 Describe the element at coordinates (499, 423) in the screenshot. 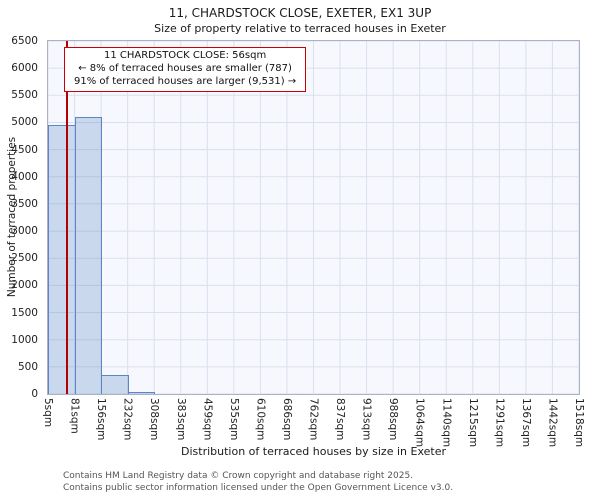

I see `x-tick-label: 1291sqm` at that location.